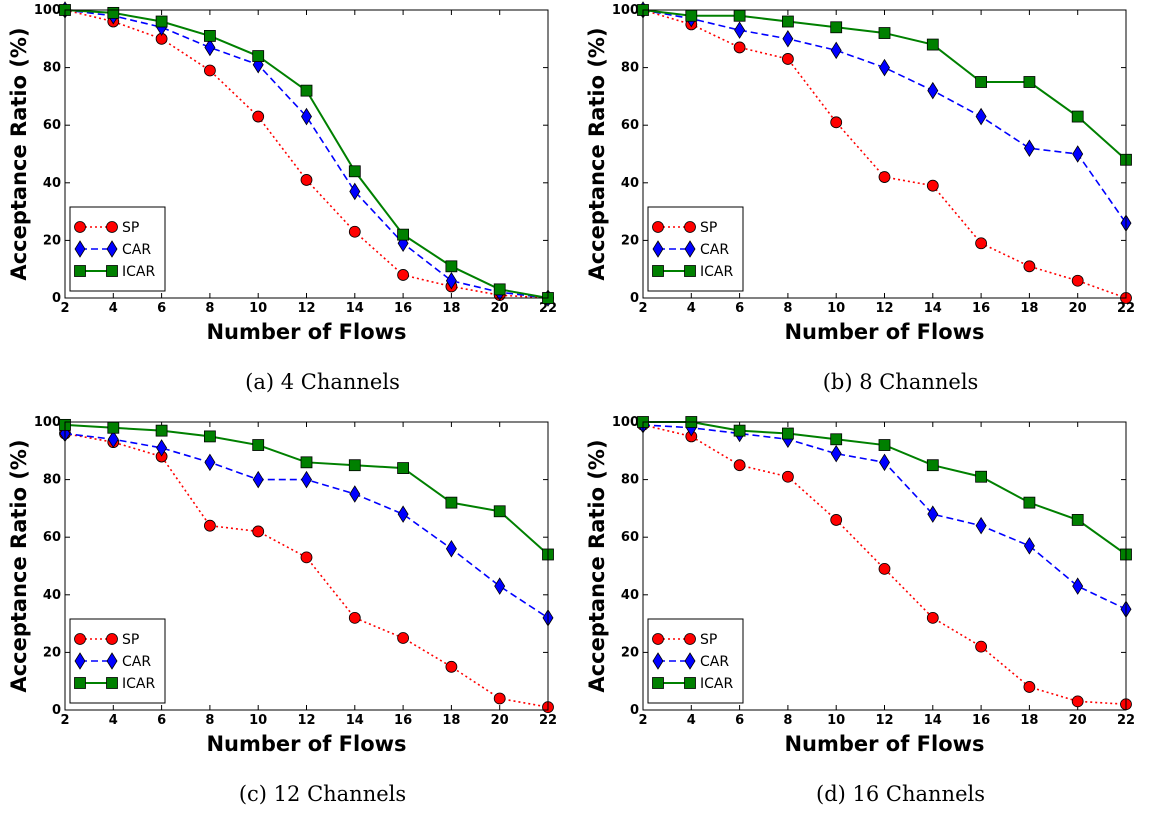 The image size is (1156, 823). I want to click on y-tick-label: 20, so click(630, 240).